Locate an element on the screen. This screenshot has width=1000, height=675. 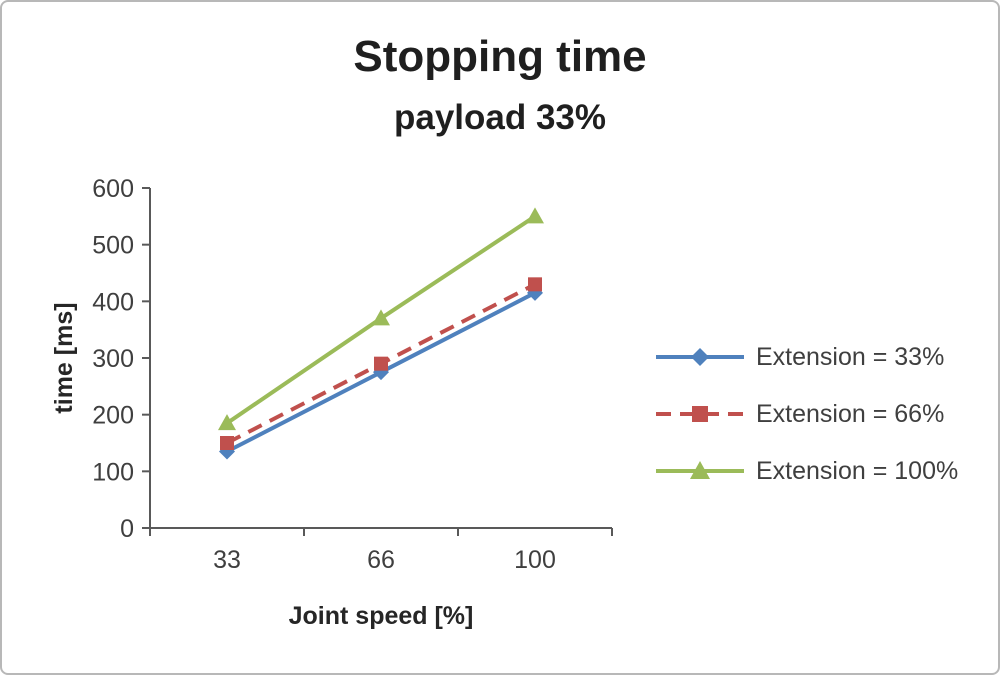
series-extension-100- is located at coordinates (381, 319).